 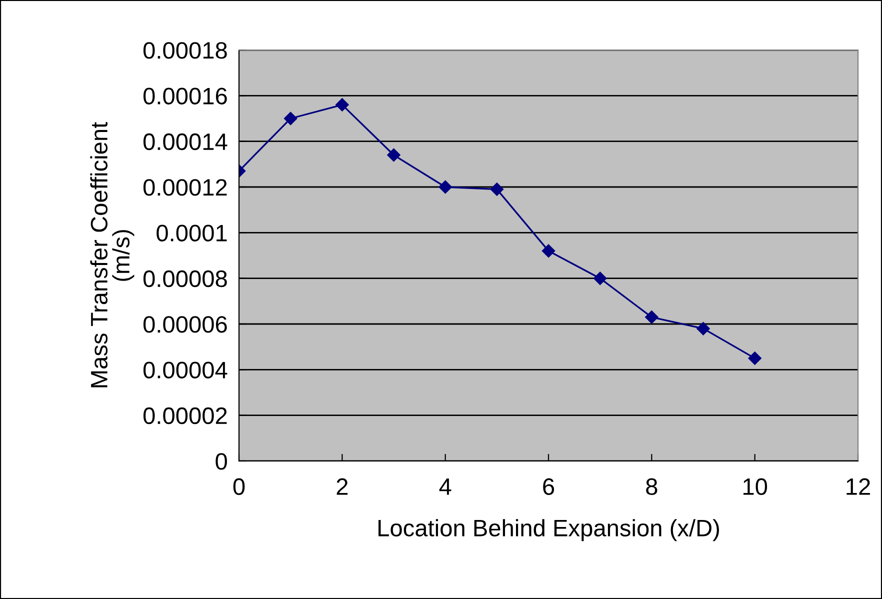 What do you see at coordinates (548, 487) in the screenshot?
I see `x-tick-label: 6` at bounding box center [548, 487].